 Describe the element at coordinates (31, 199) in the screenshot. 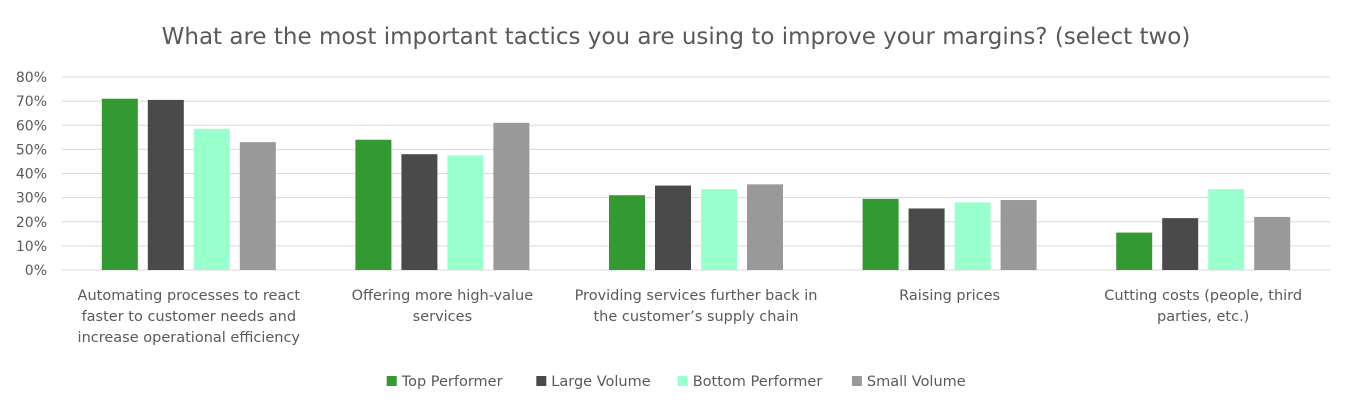

I see `y-tick-label: 30%` at that location.